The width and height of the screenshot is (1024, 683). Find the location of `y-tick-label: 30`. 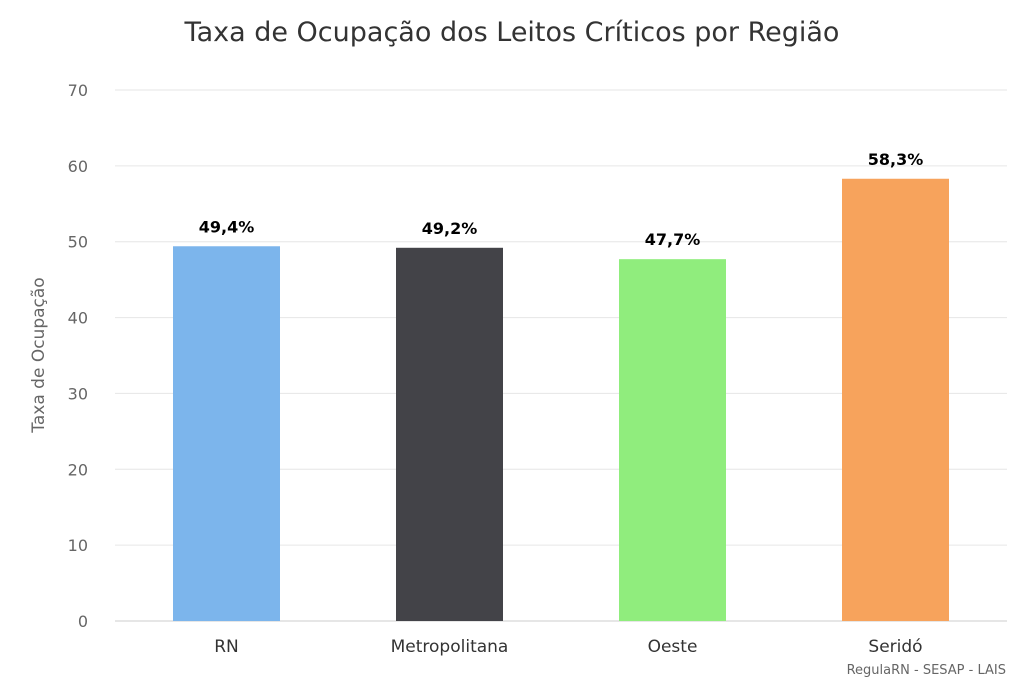

y-tick-label: 30 is located at coordinates (78, 393).